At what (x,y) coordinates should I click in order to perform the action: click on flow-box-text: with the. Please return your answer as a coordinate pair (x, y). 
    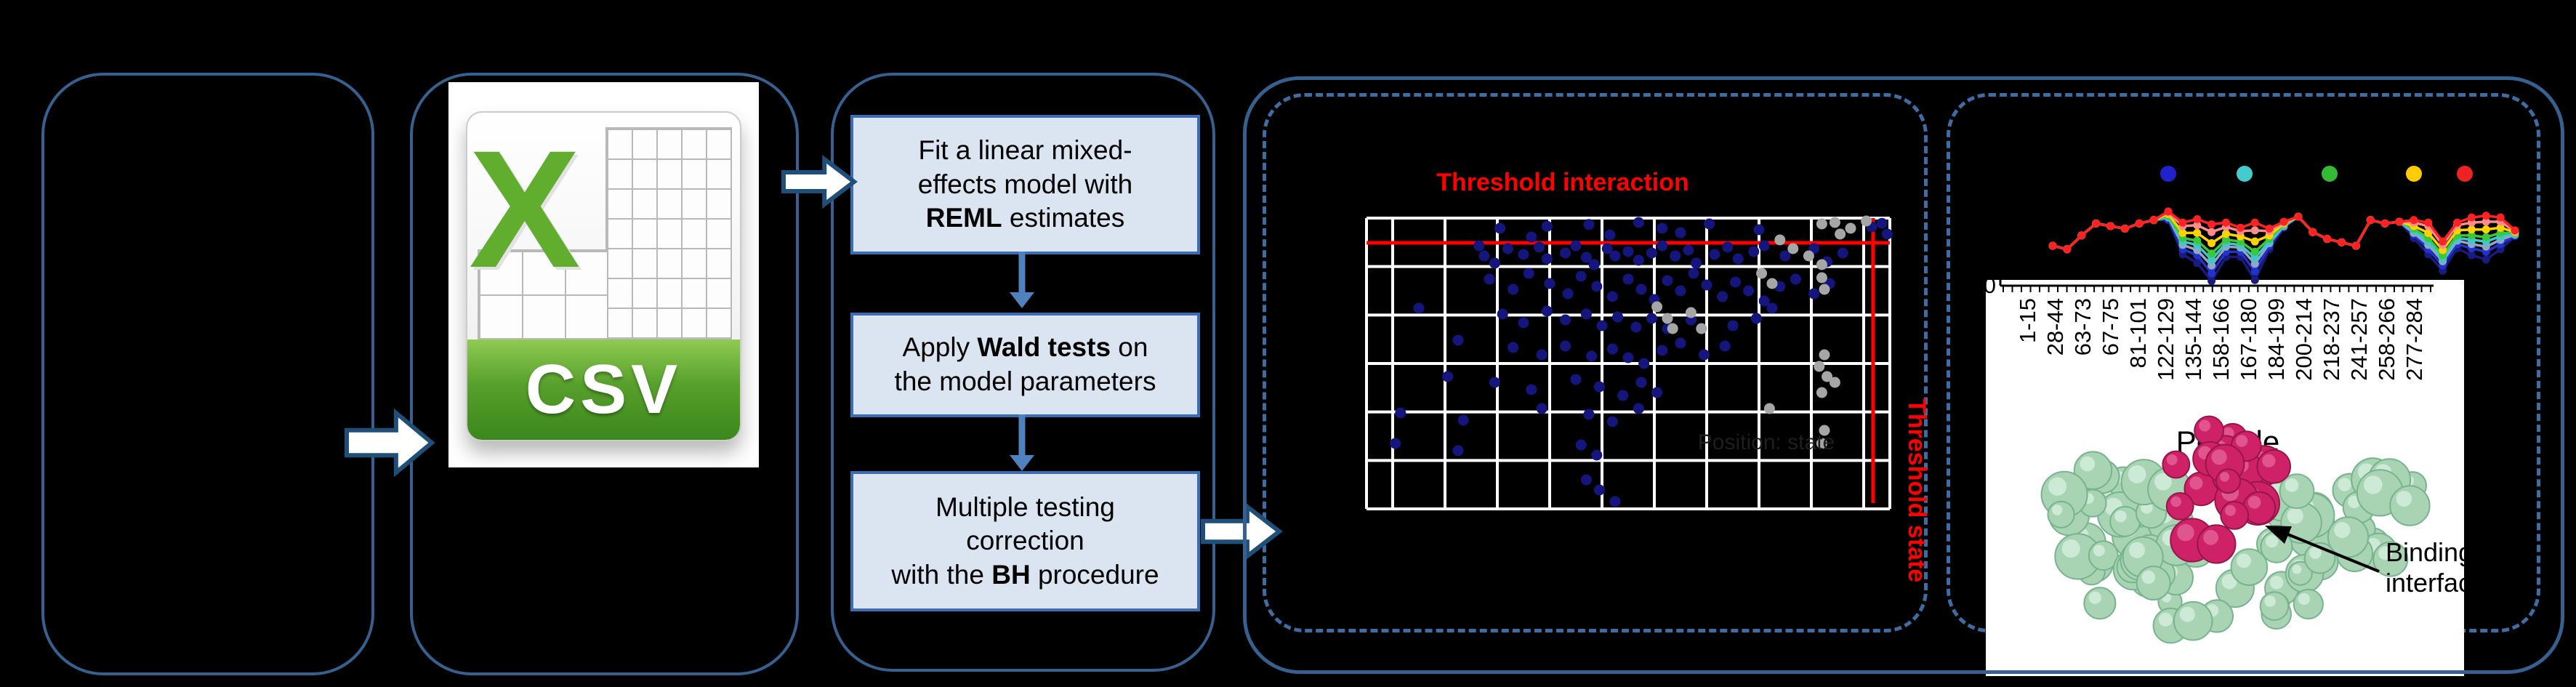
    Looking at the image, I should click on (941, 574).